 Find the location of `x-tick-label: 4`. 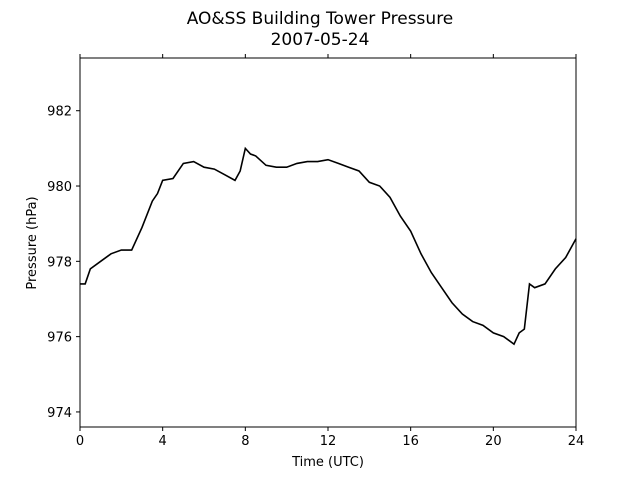

x-tick-label: 4 is located at coordinates (163, 441).